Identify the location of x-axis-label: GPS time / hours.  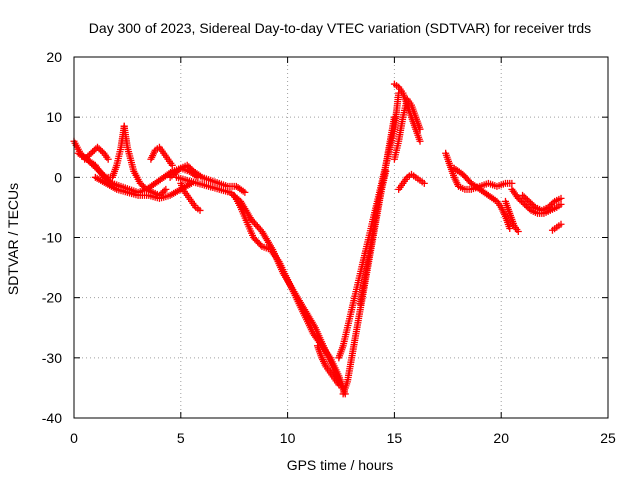
(340, 465).